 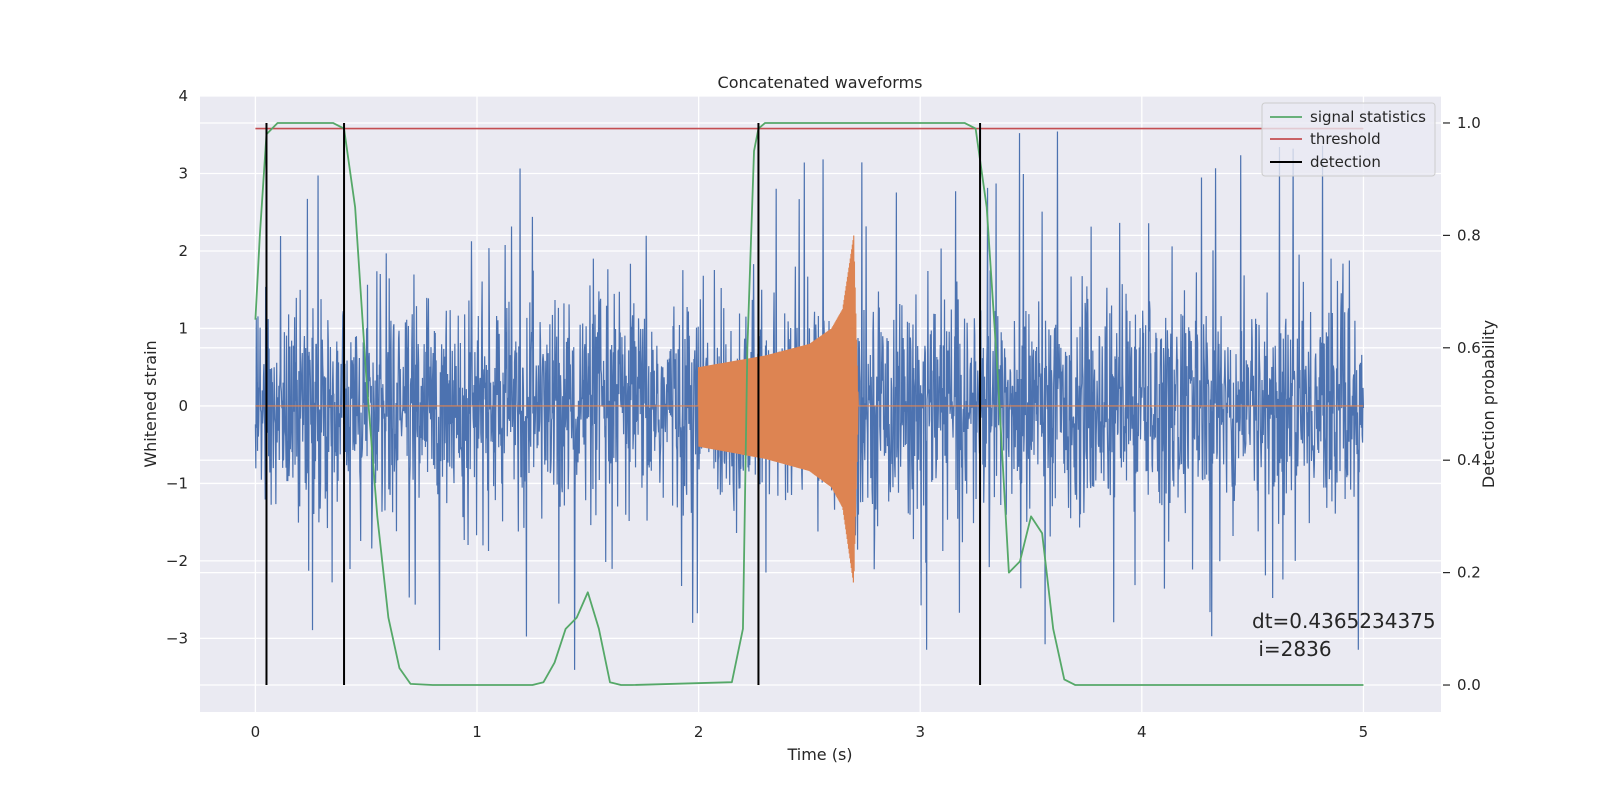 I want to click on y-tick-label: −2, so click(x=177, y=561).